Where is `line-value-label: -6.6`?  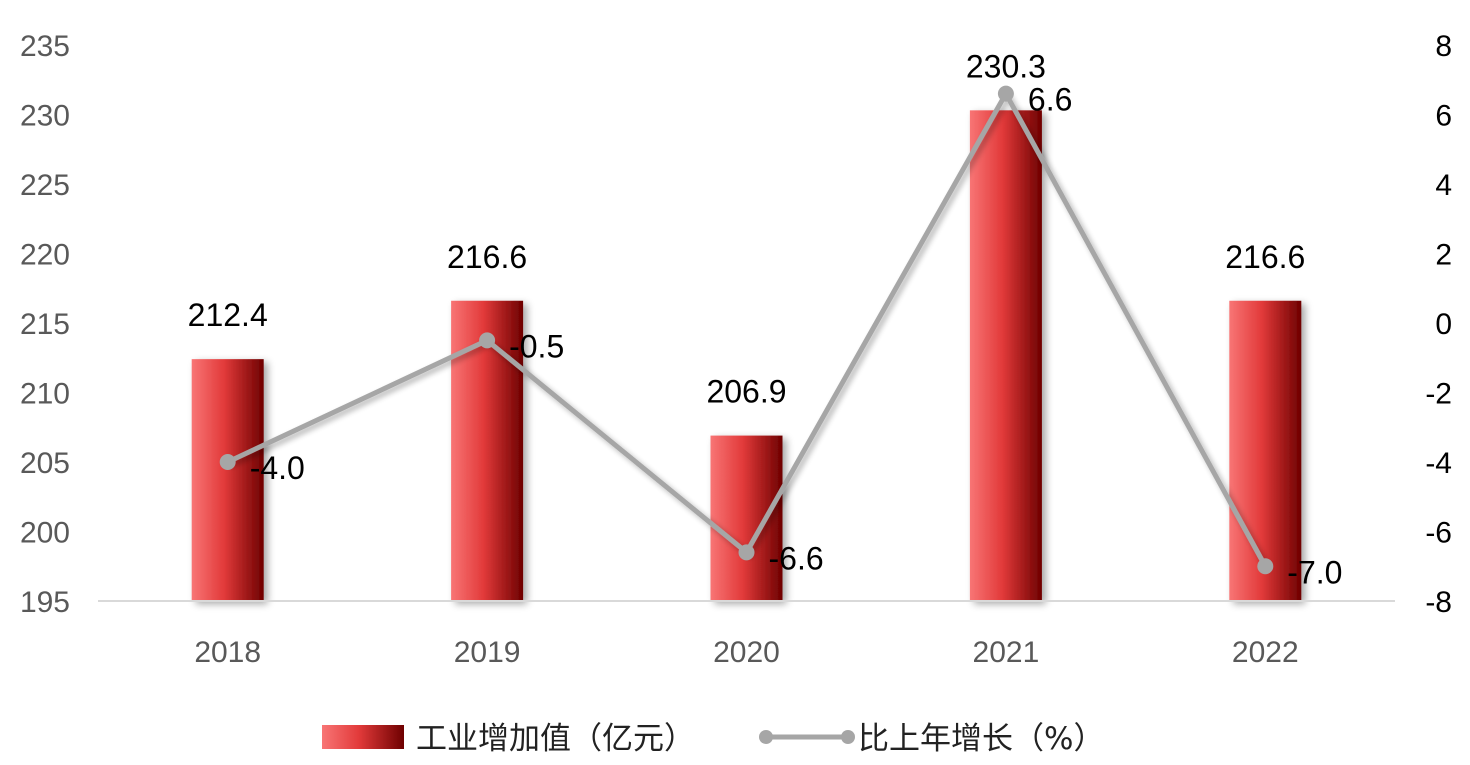 line-value-label: -6.6 is located at coordinates (796, 558).